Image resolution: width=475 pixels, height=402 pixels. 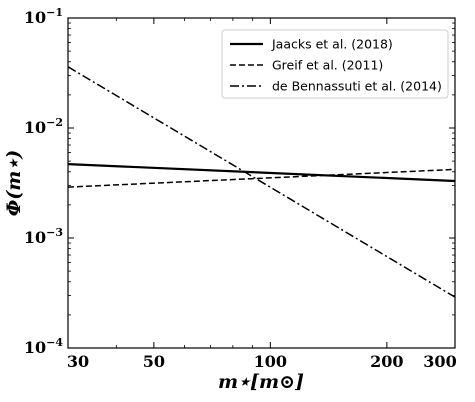 I want to click on legend-label: Greif et al. (2011), so click(x=327, y=65).